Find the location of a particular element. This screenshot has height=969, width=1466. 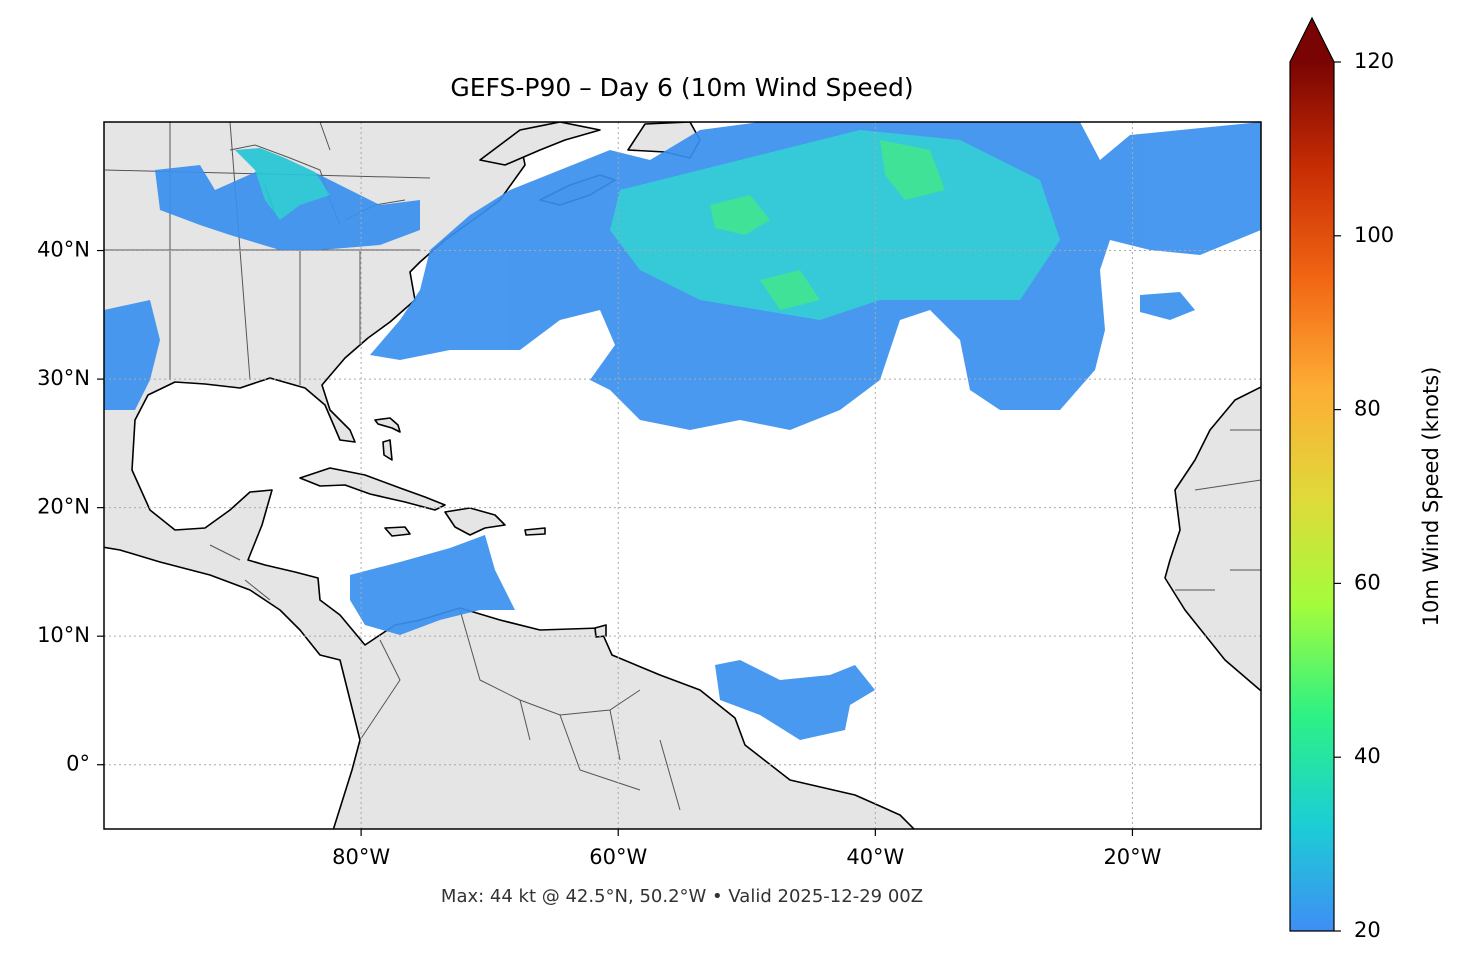

y-tick-label: 0° is located at coordinates (78, 764).